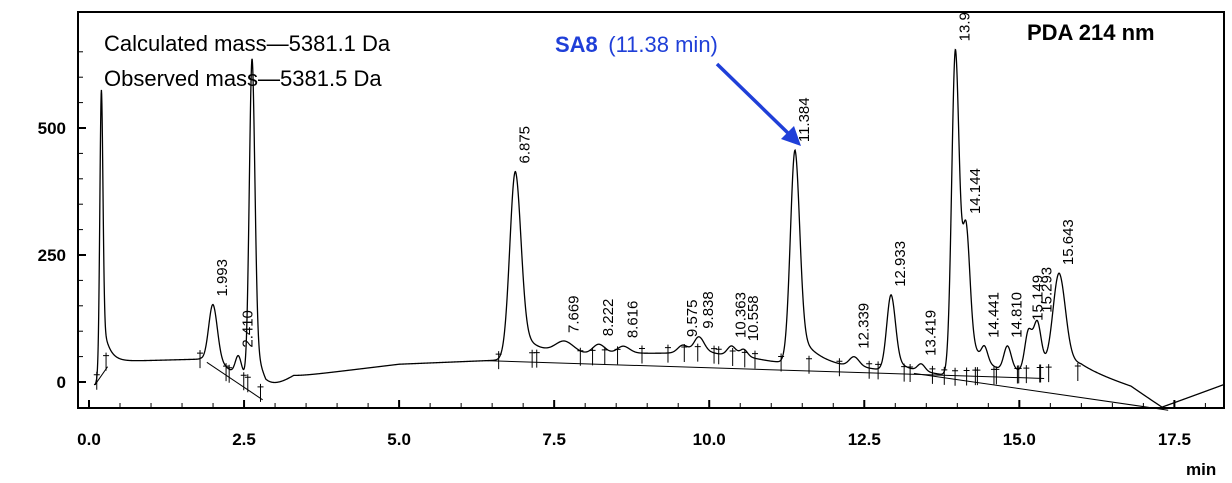  I want to click on peak-label: 9.838, so click(708, 310).